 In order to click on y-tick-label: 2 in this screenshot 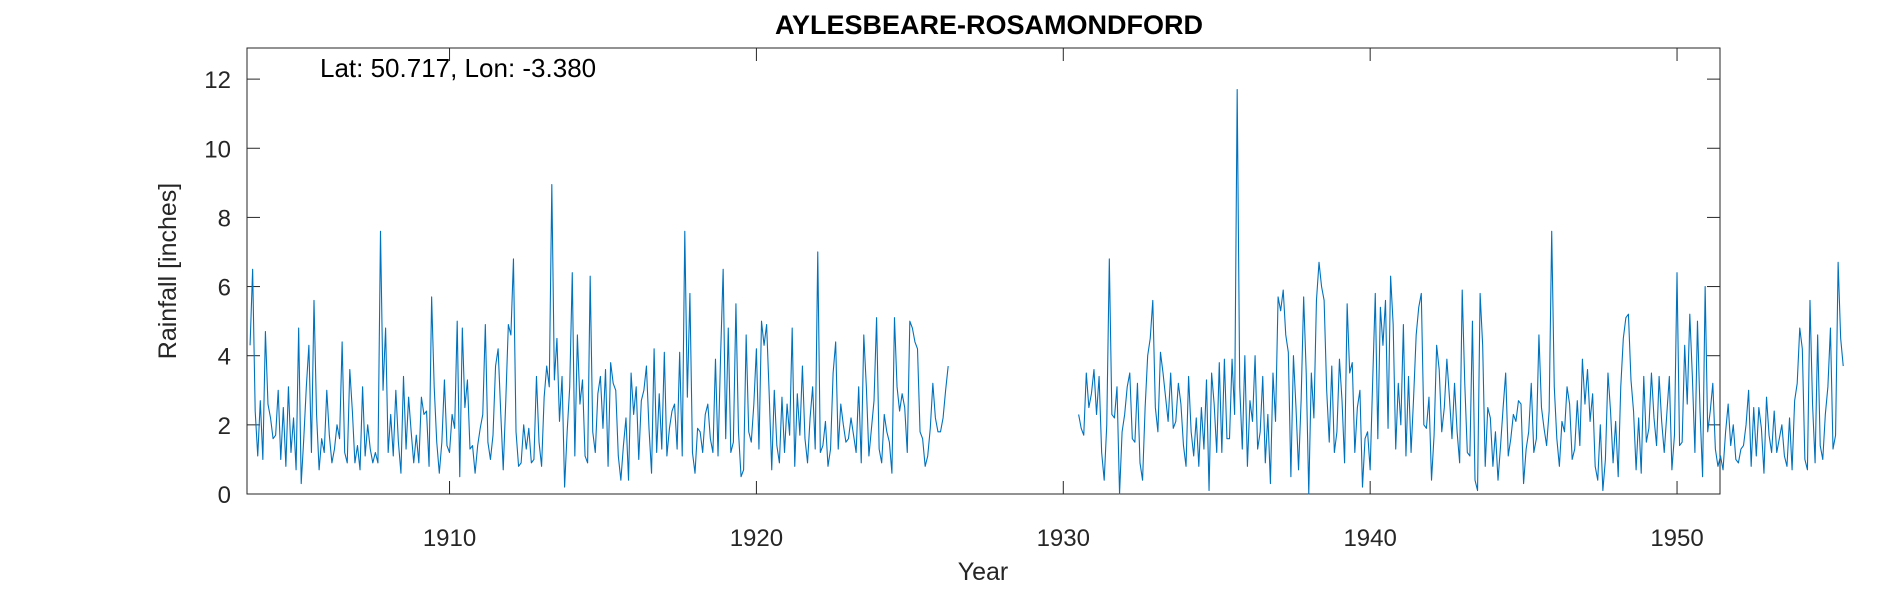, I will do `click(224, 426)`.